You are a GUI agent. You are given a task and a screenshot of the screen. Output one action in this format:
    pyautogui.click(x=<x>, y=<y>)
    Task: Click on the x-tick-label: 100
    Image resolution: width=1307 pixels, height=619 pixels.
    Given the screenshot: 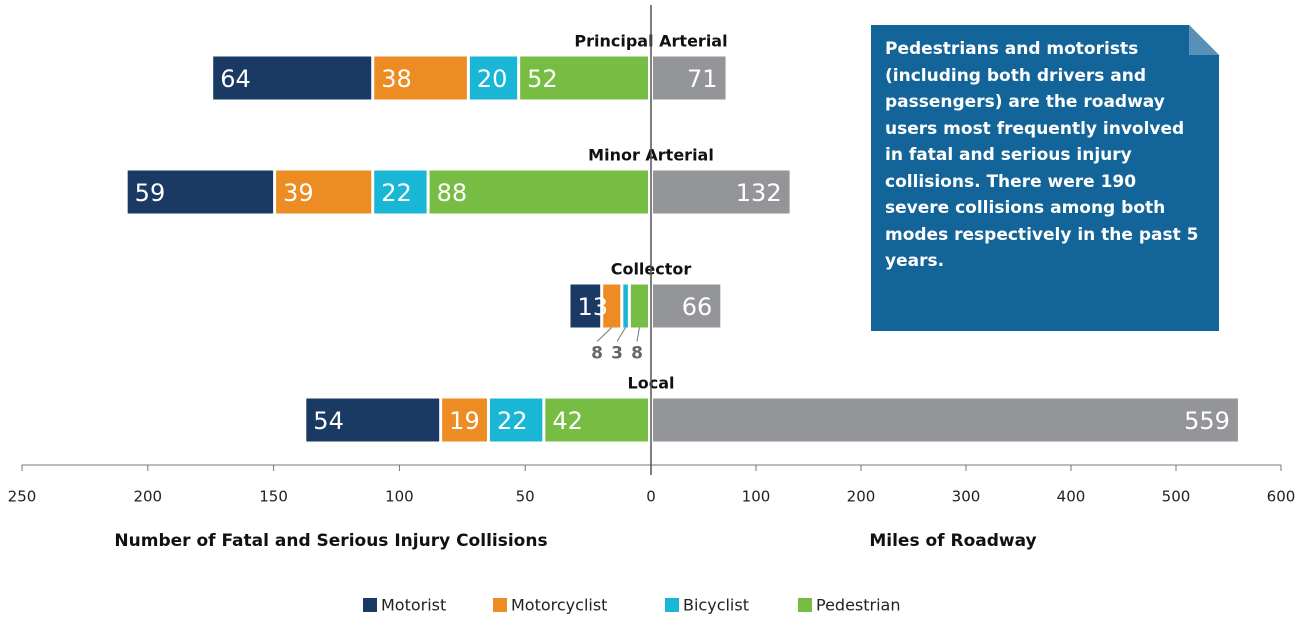 What is the action you would take?
    pyautogui.click(x=399, y=497)
    